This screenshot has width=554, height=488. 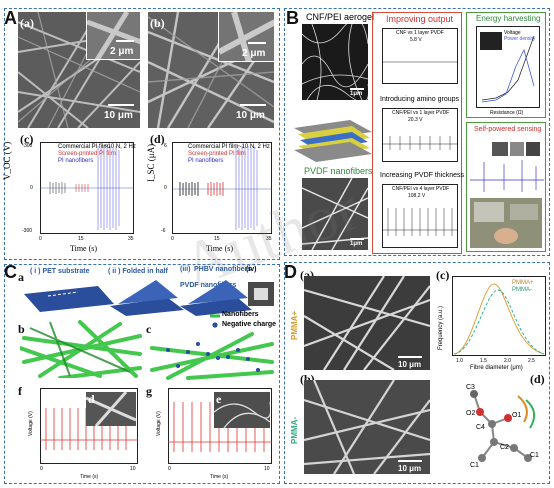 What do you see at coordinates (250, 115) in the screenshot?
I see `main-scale-b: 10 μm` at bounding box center [250, 115].